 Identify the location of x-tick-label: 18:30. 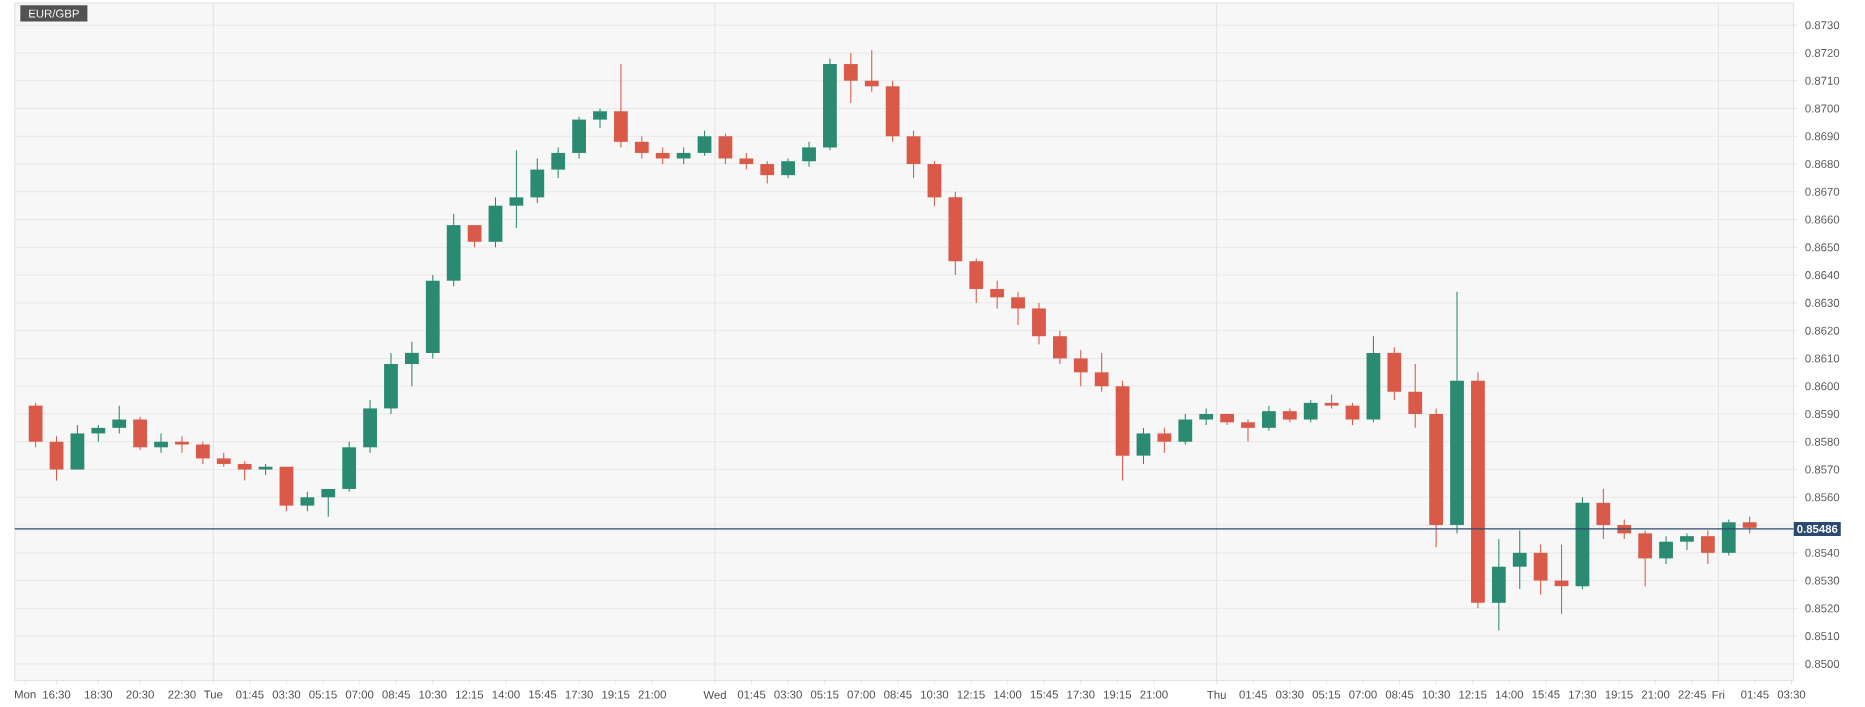
(98, 694).